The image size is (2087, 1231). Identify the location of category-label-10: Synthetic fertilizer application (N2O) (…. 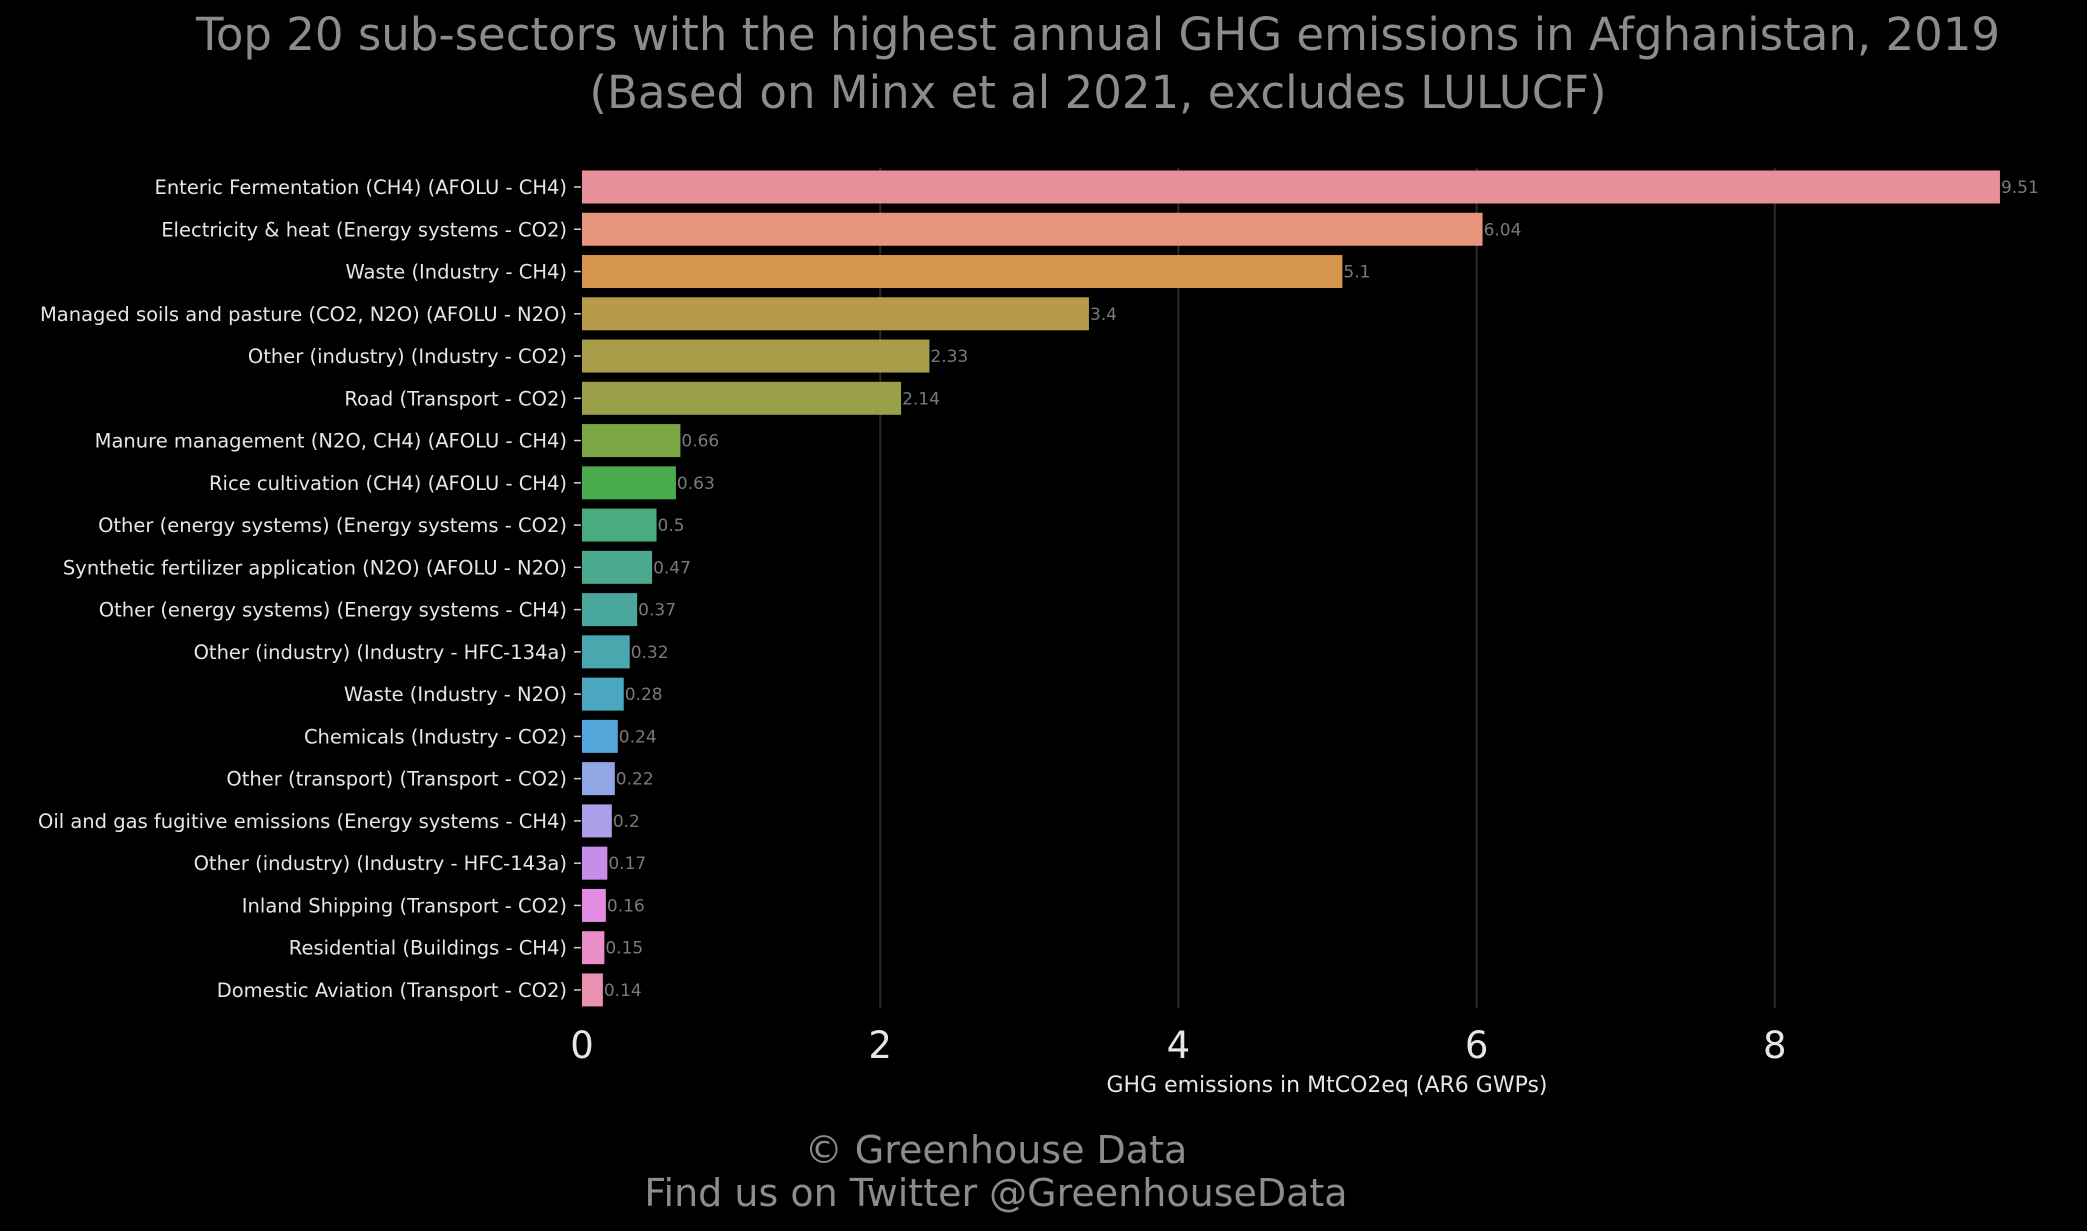
(315, 567).